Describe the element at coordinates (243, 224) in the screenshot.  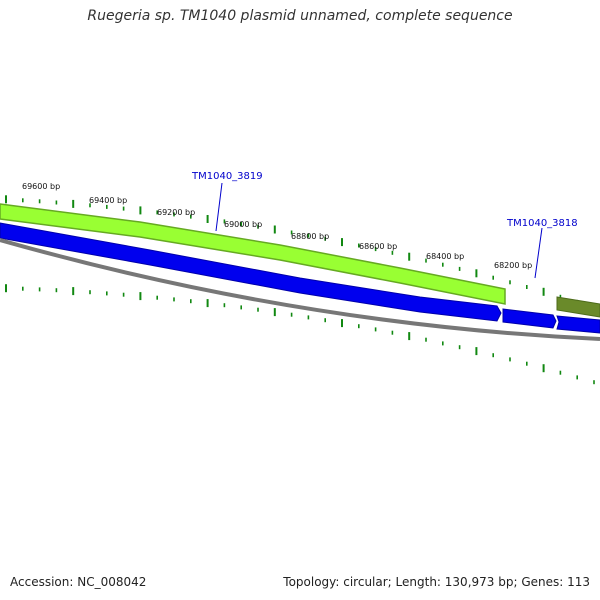
I see `tick-label: 69000 bp` at that location.